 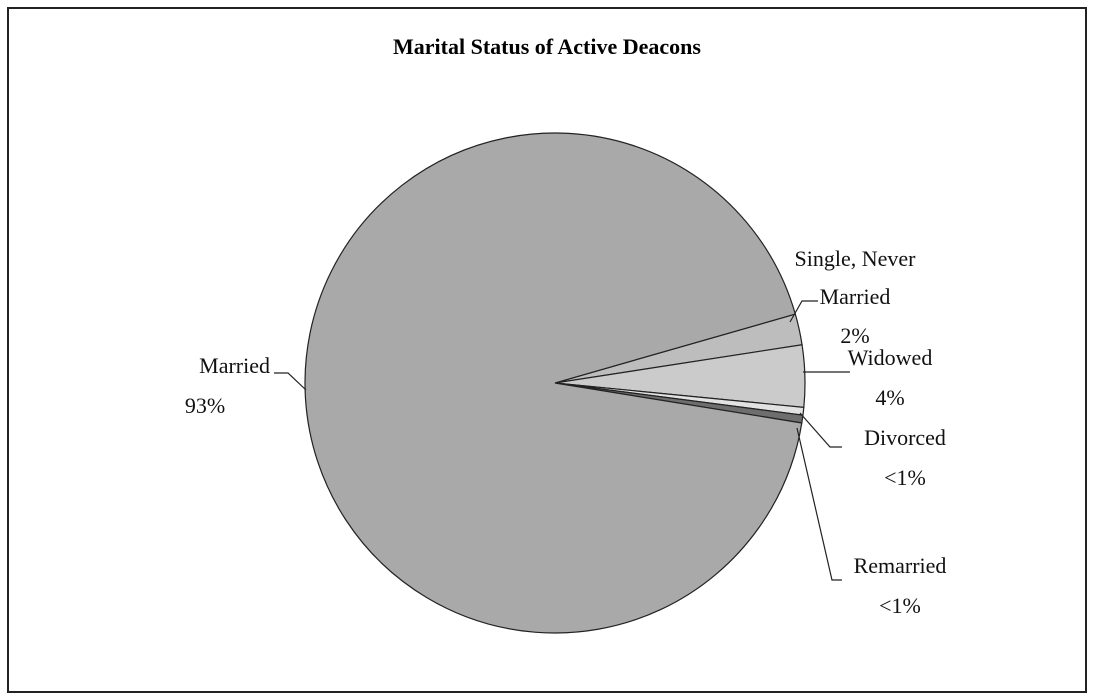 I want to click on value-label: 2%, so click(x=855, y=335).